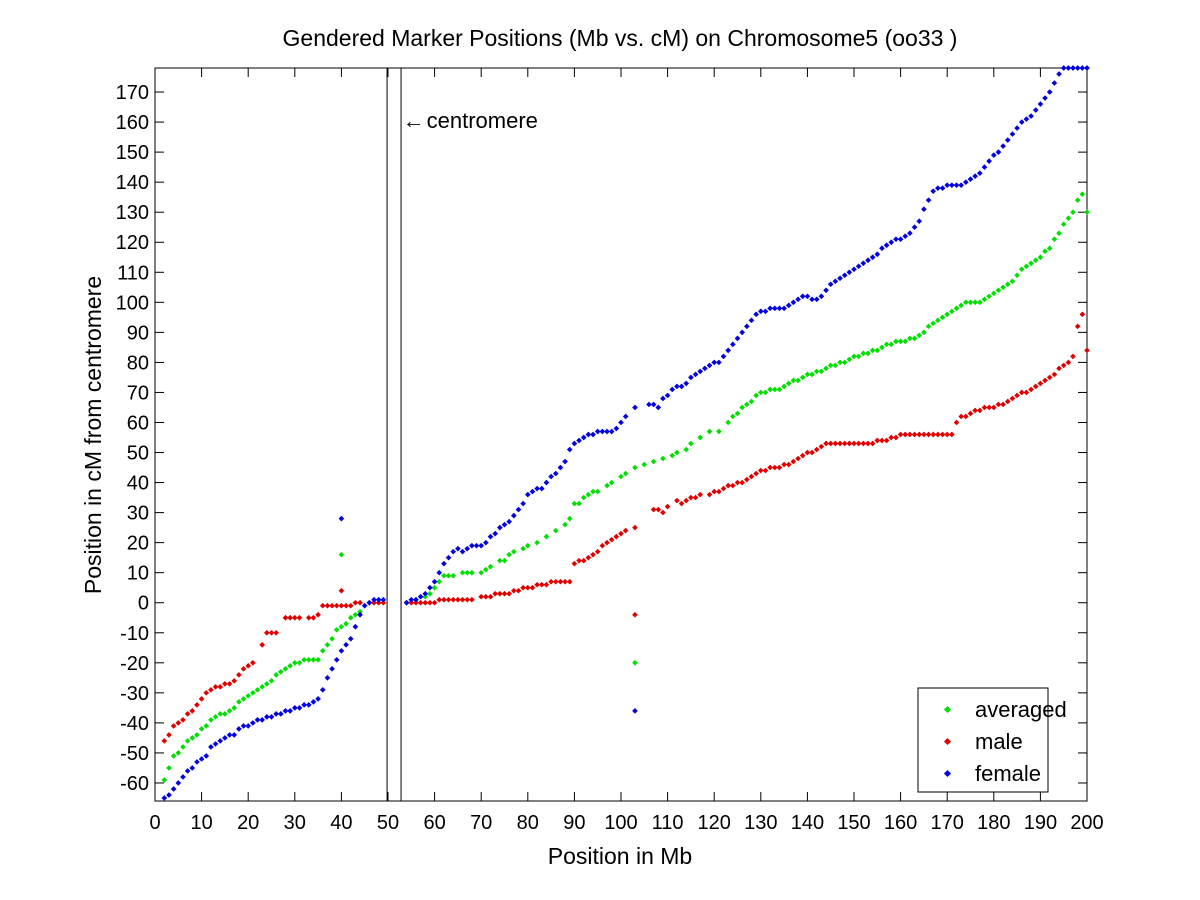  What do you see at coordinates (482, 120) in the screenshot?
I see `centromere-label: centromere` at bounding box center [482, 120].